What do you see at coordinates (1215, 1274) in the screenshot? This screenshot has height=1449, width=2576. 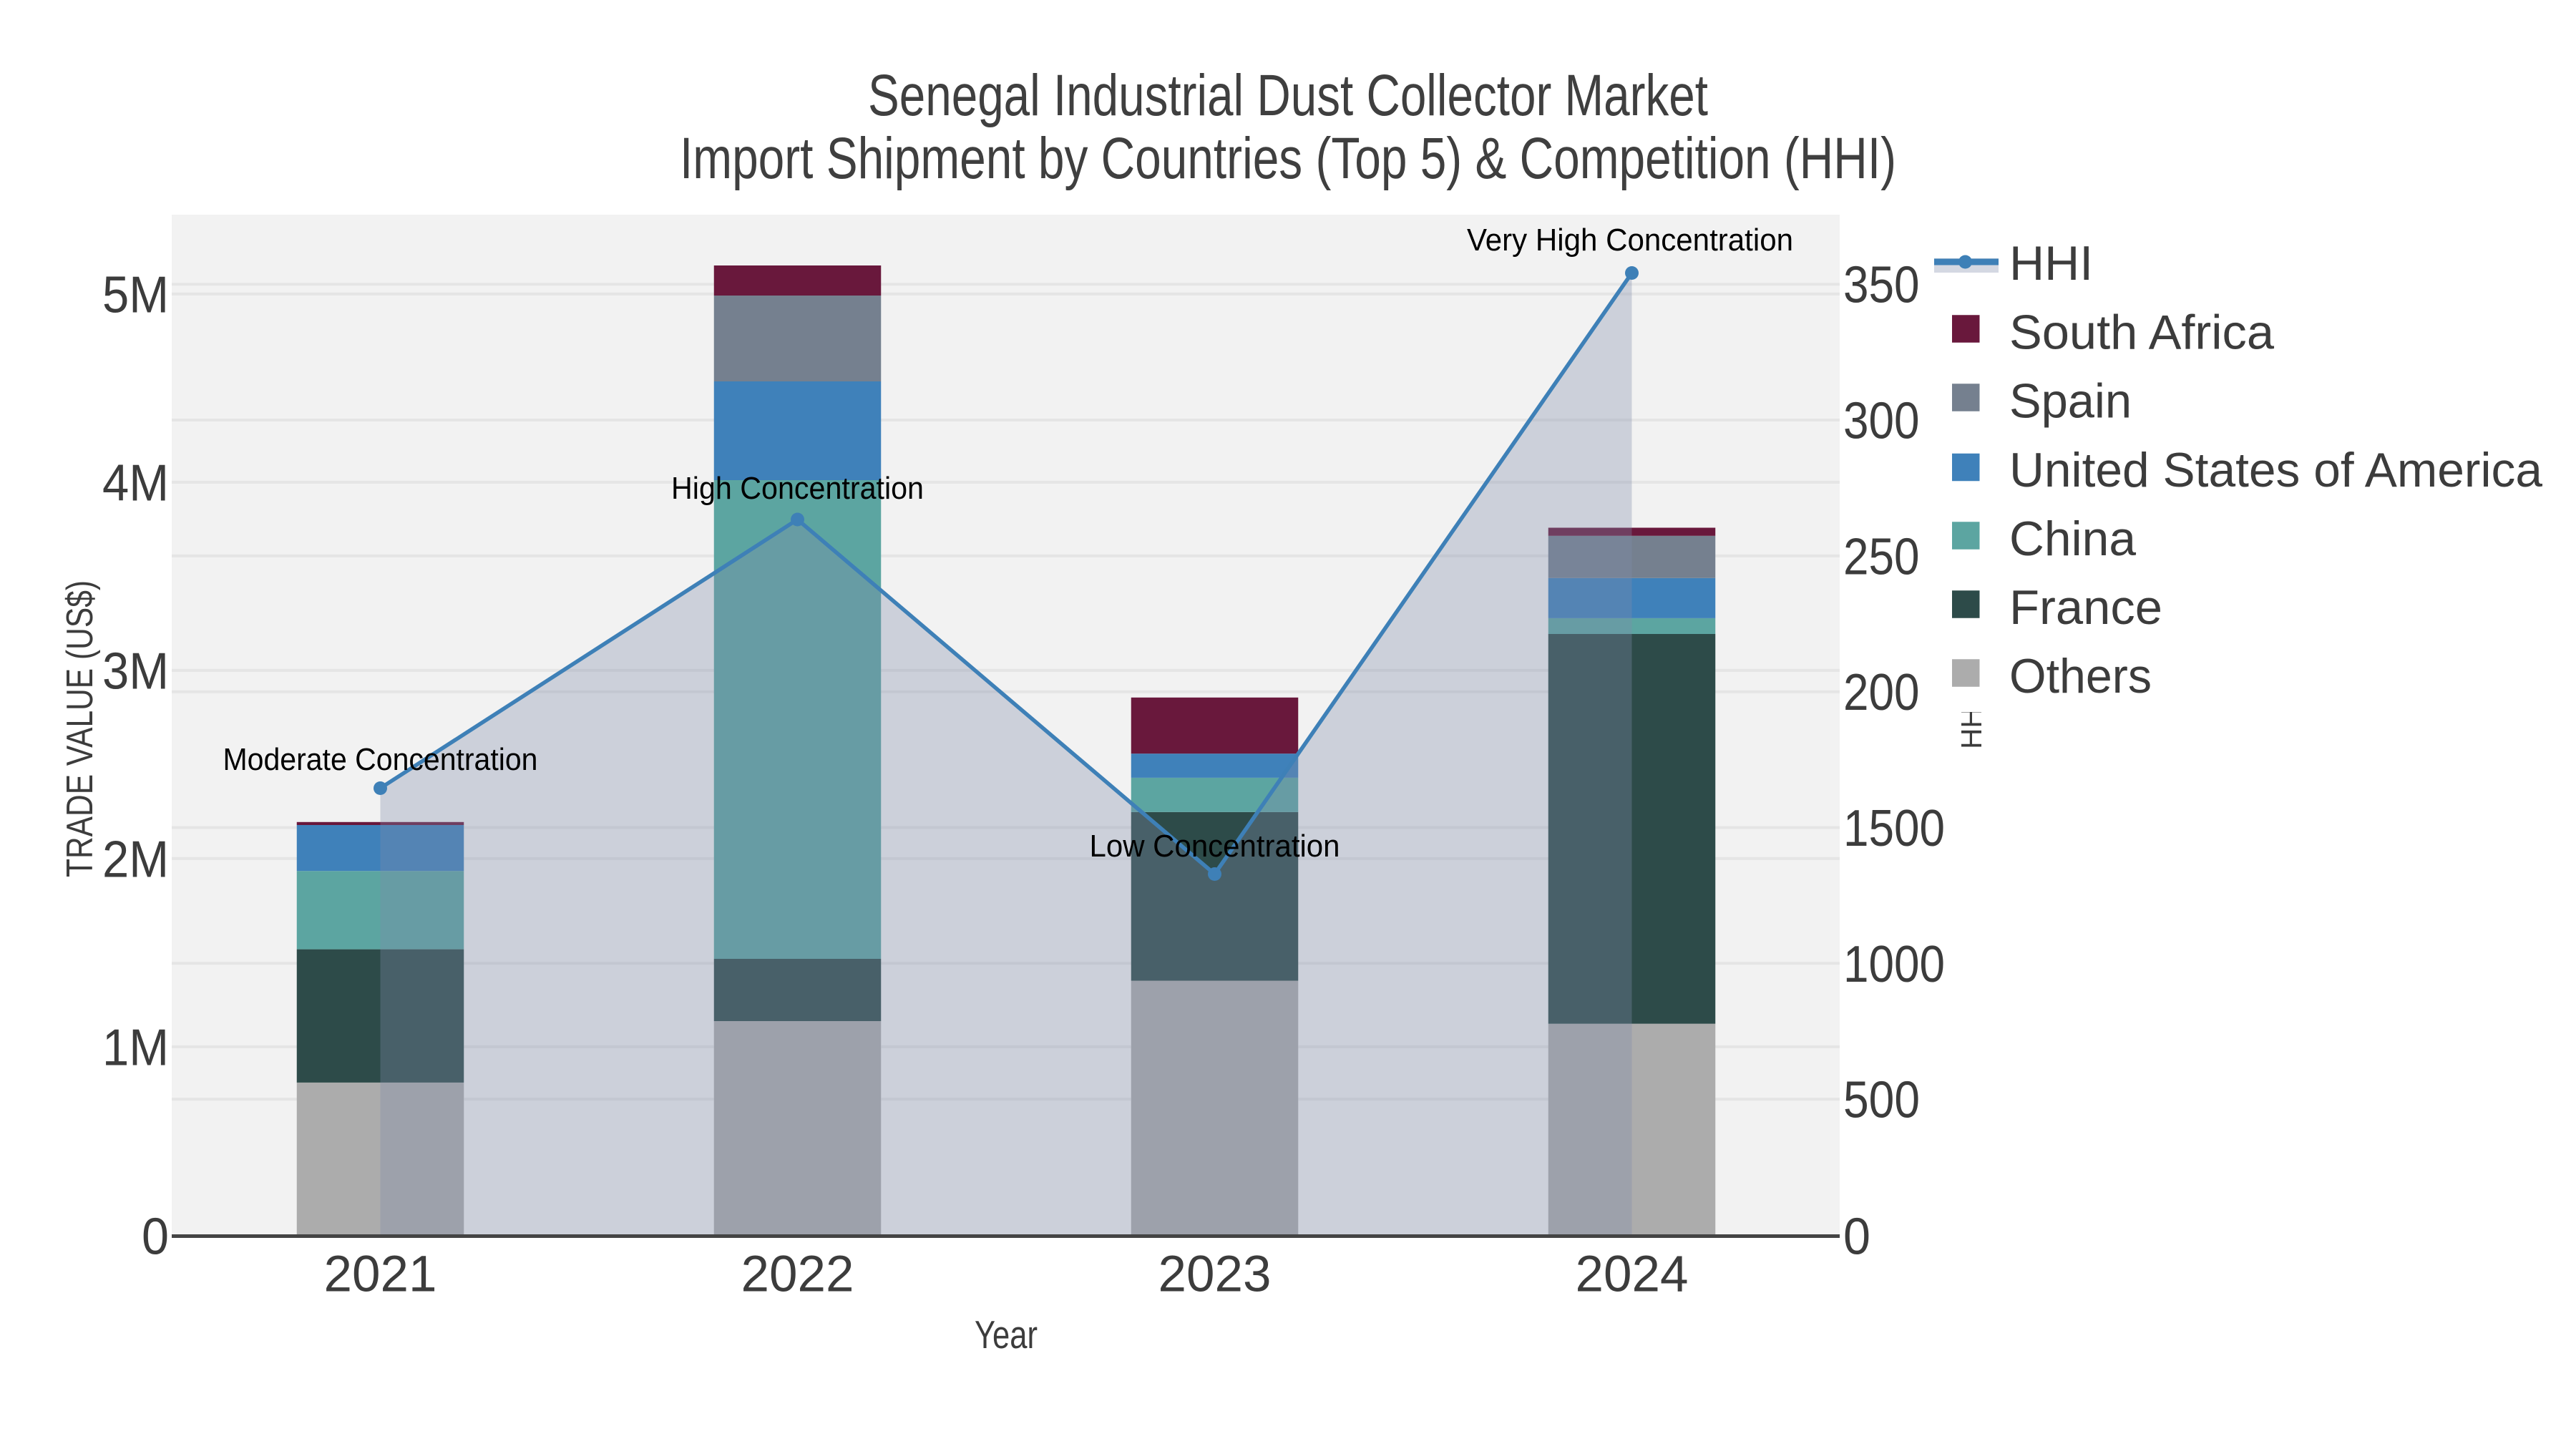 I see `svg-text: 2023` at bounding box center [1215, 1274].